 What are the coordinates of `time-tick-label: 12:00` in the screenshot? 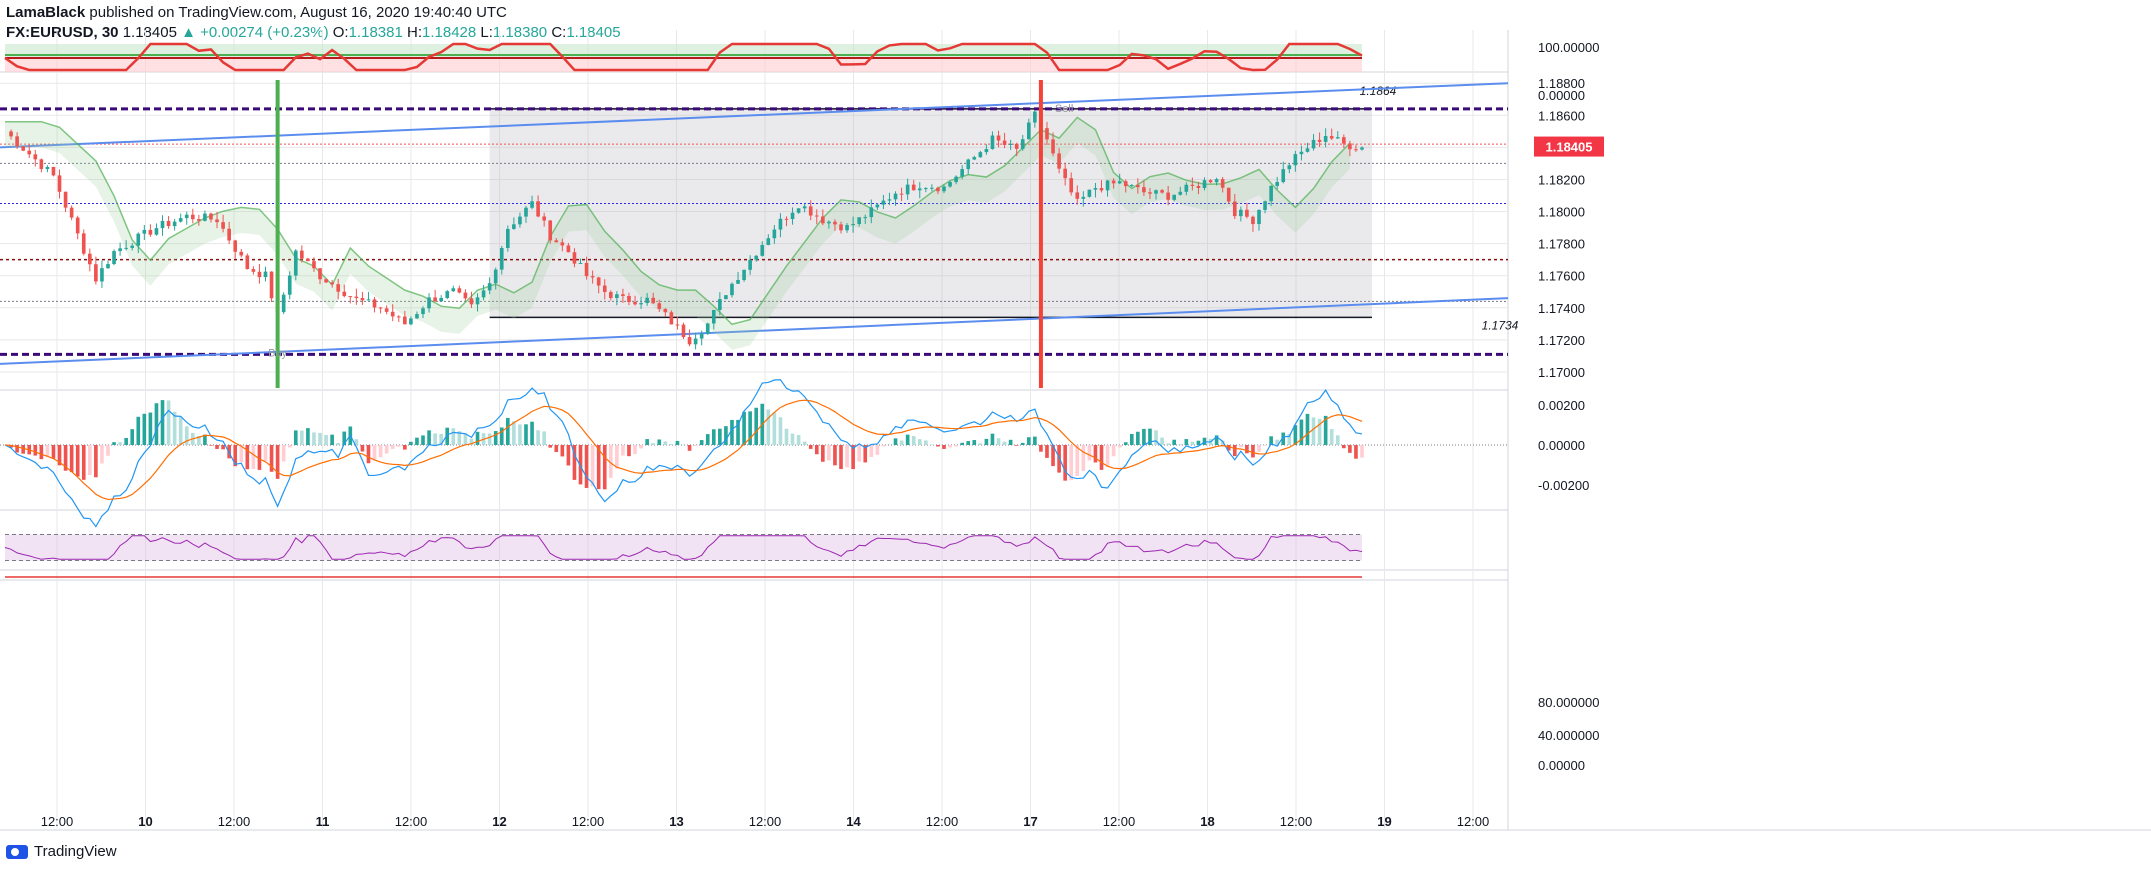 It's located at (234, 821).